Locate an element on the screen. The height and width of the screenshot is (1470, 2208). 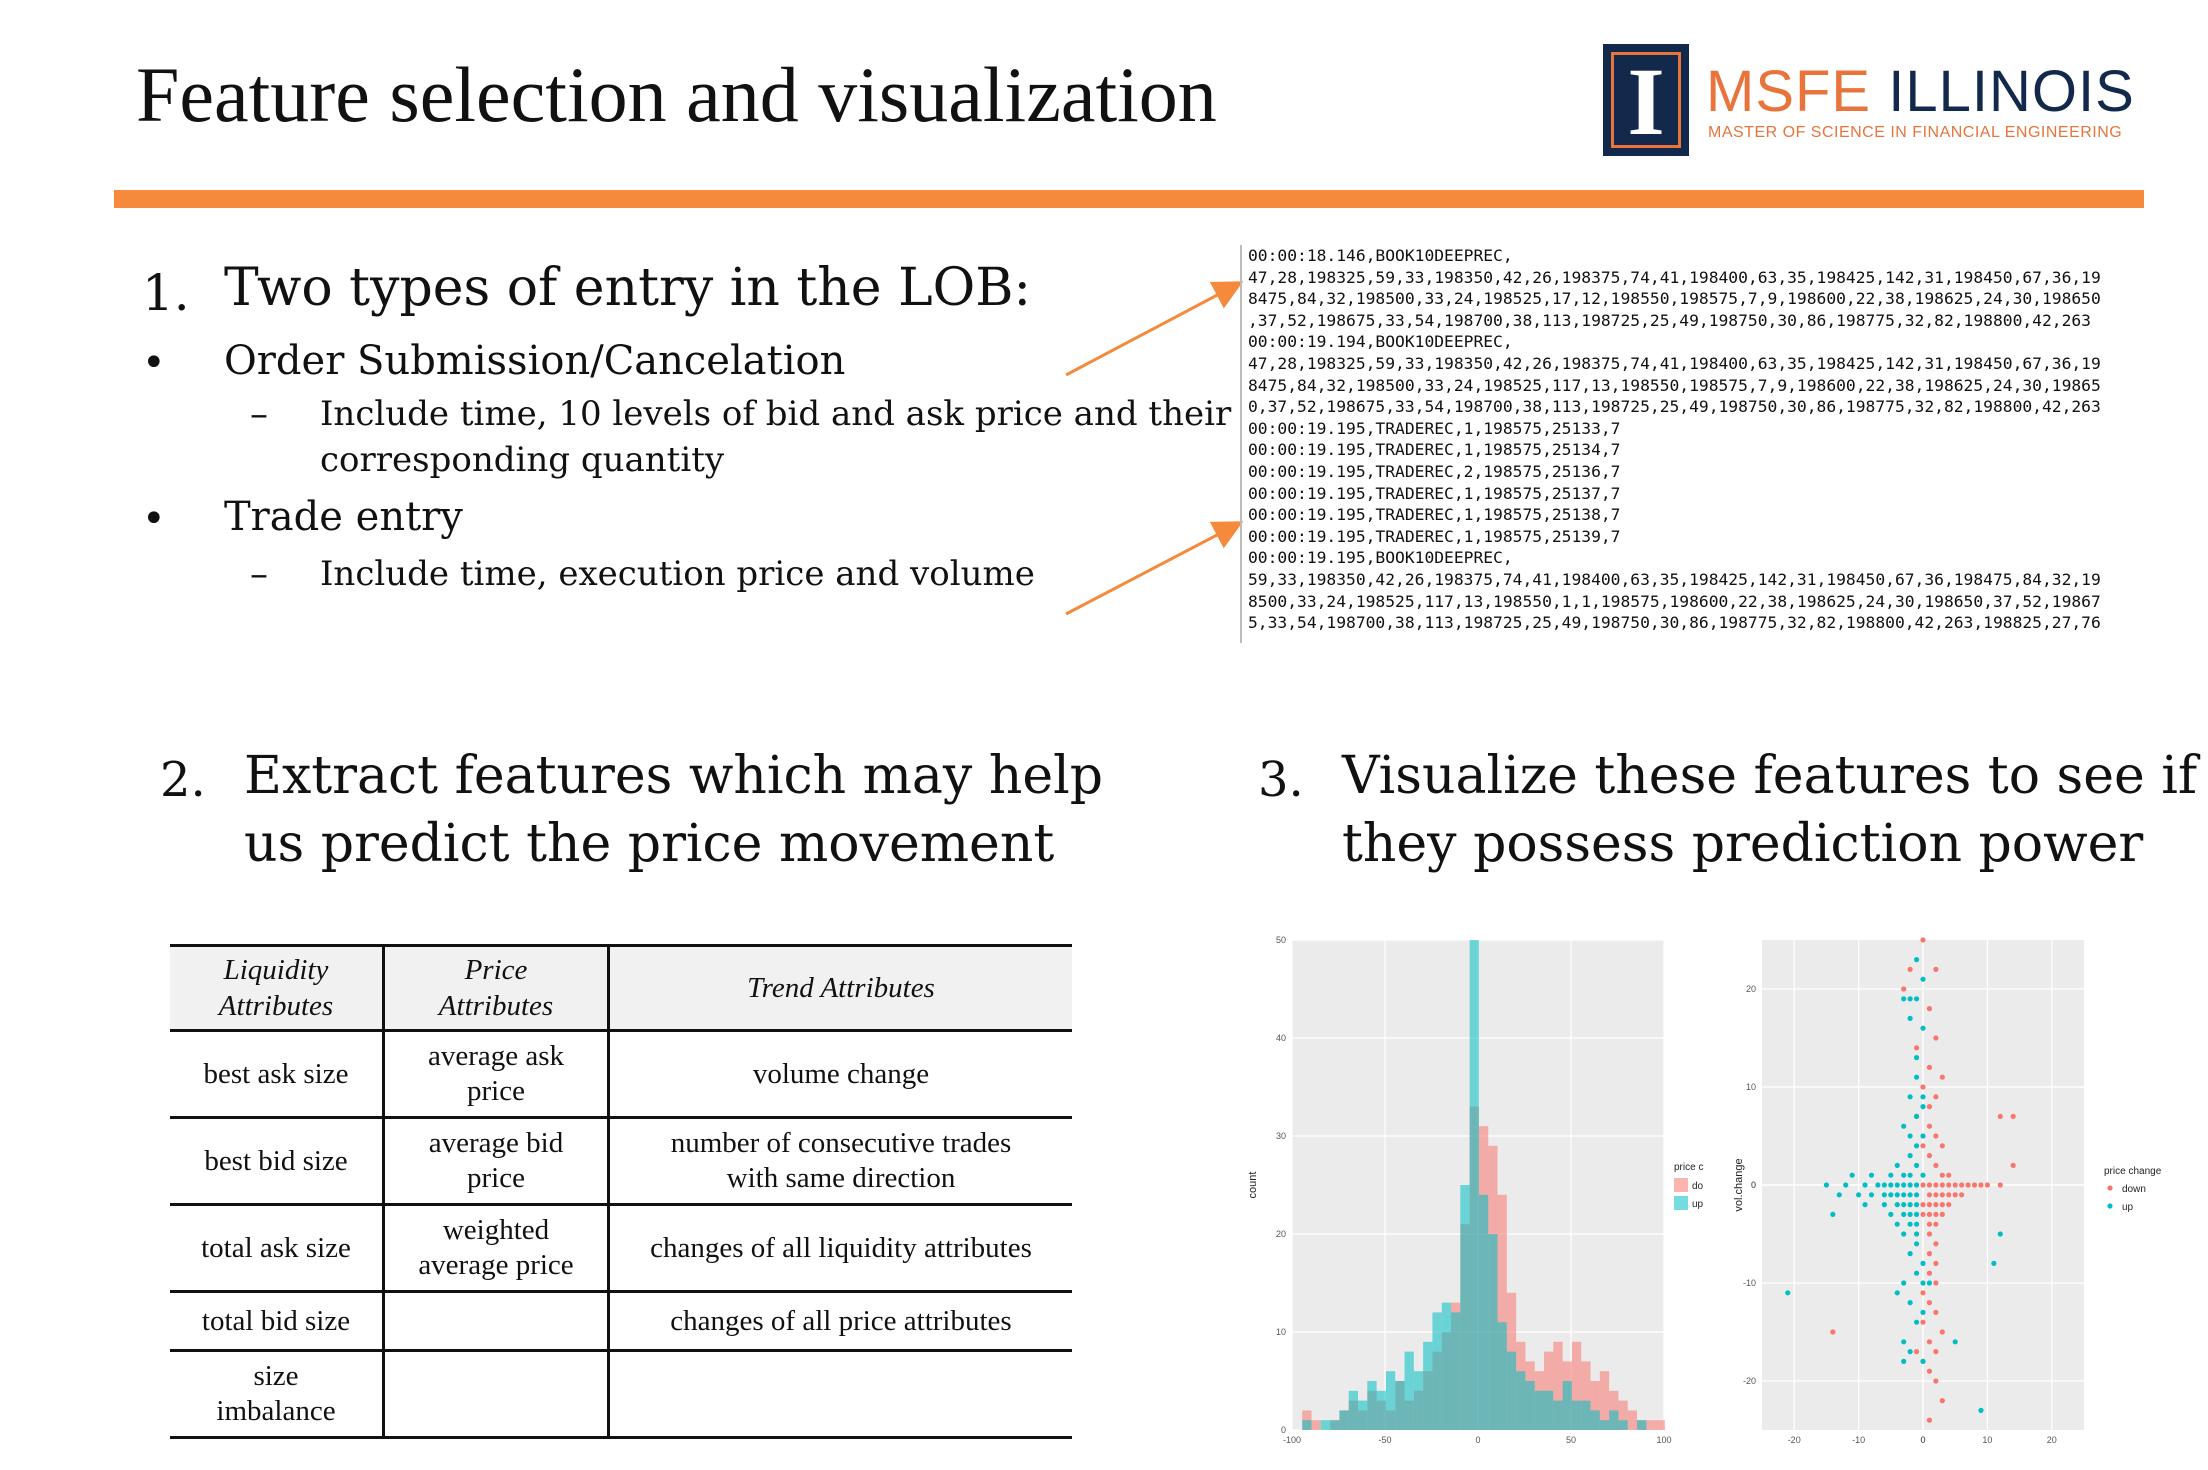
code-line: 00:00:19.195,TRADEREC,1,198575,25134,7 is located at coordinates (1434, 450).